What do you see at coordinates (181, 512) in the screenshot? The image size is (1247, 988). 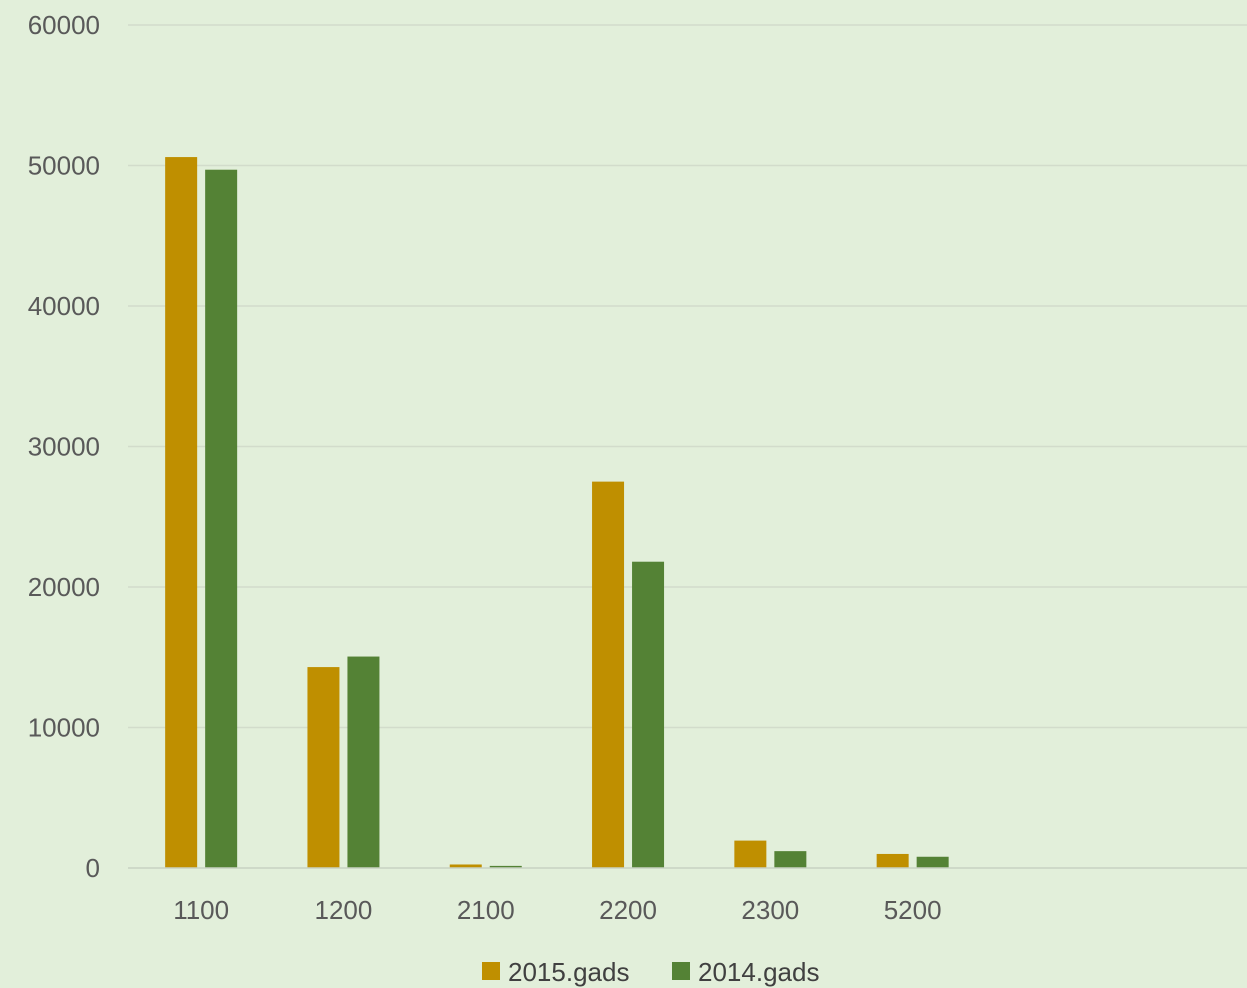 I see `bar-2015.gads-1100` at bounding box center [181, 512].